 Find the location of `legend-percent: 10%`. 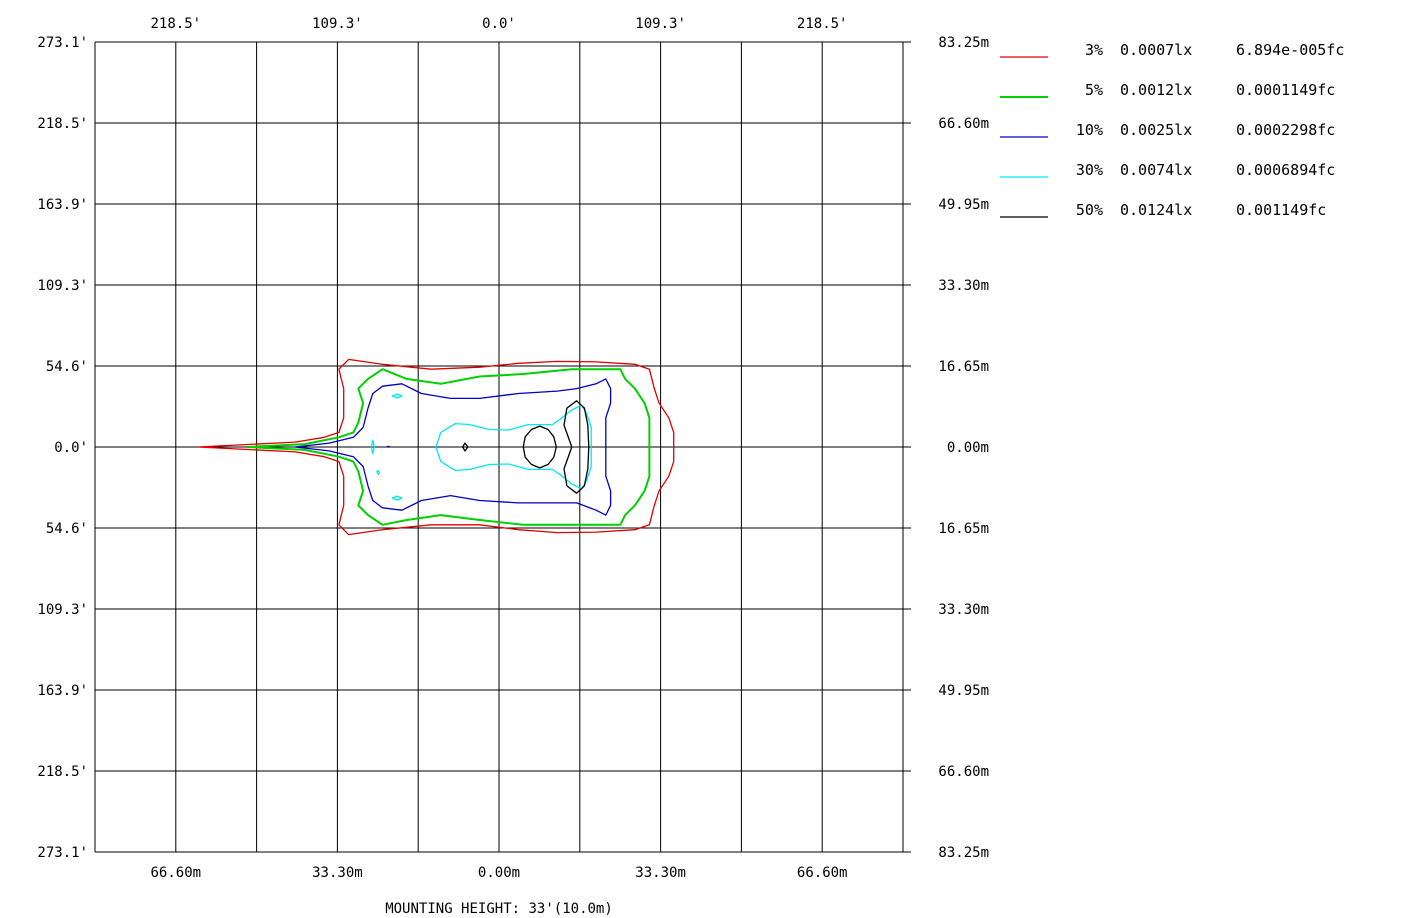

legend-percent: 10% is located at coordinates (1089, 130).